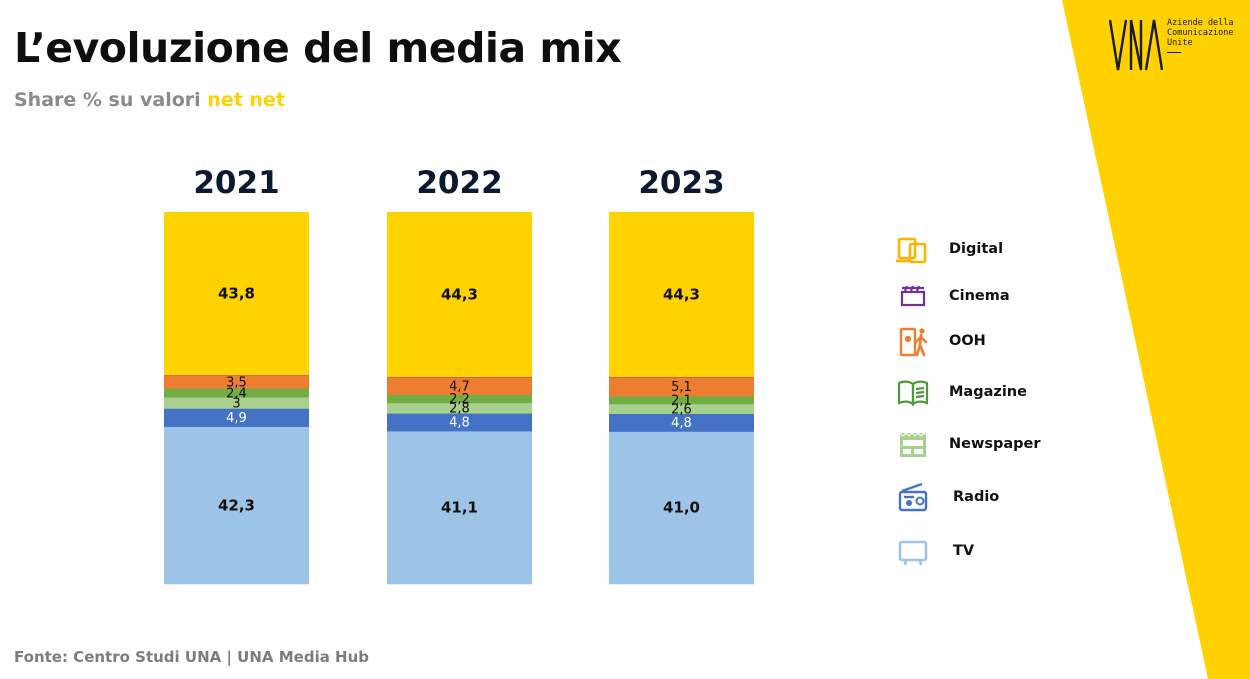 This screenshot has width=1250, height=679. I want to click on data-label-digital: 43,8, so click(236, 293).